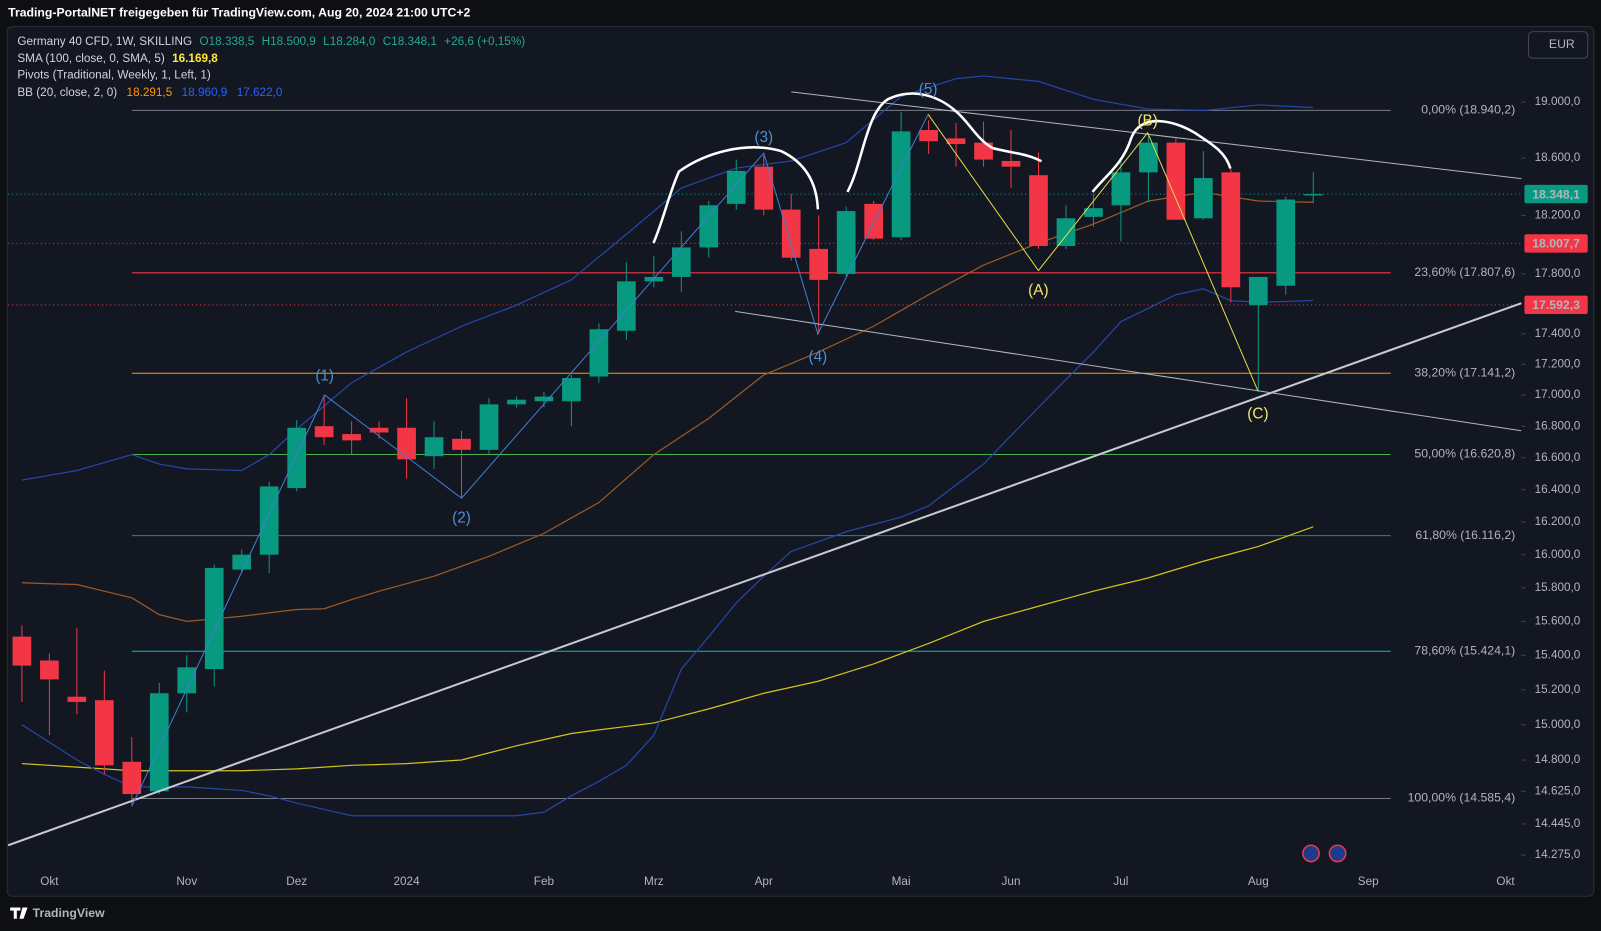  I want to click on currency-label: EUR, so click(1562, 44).